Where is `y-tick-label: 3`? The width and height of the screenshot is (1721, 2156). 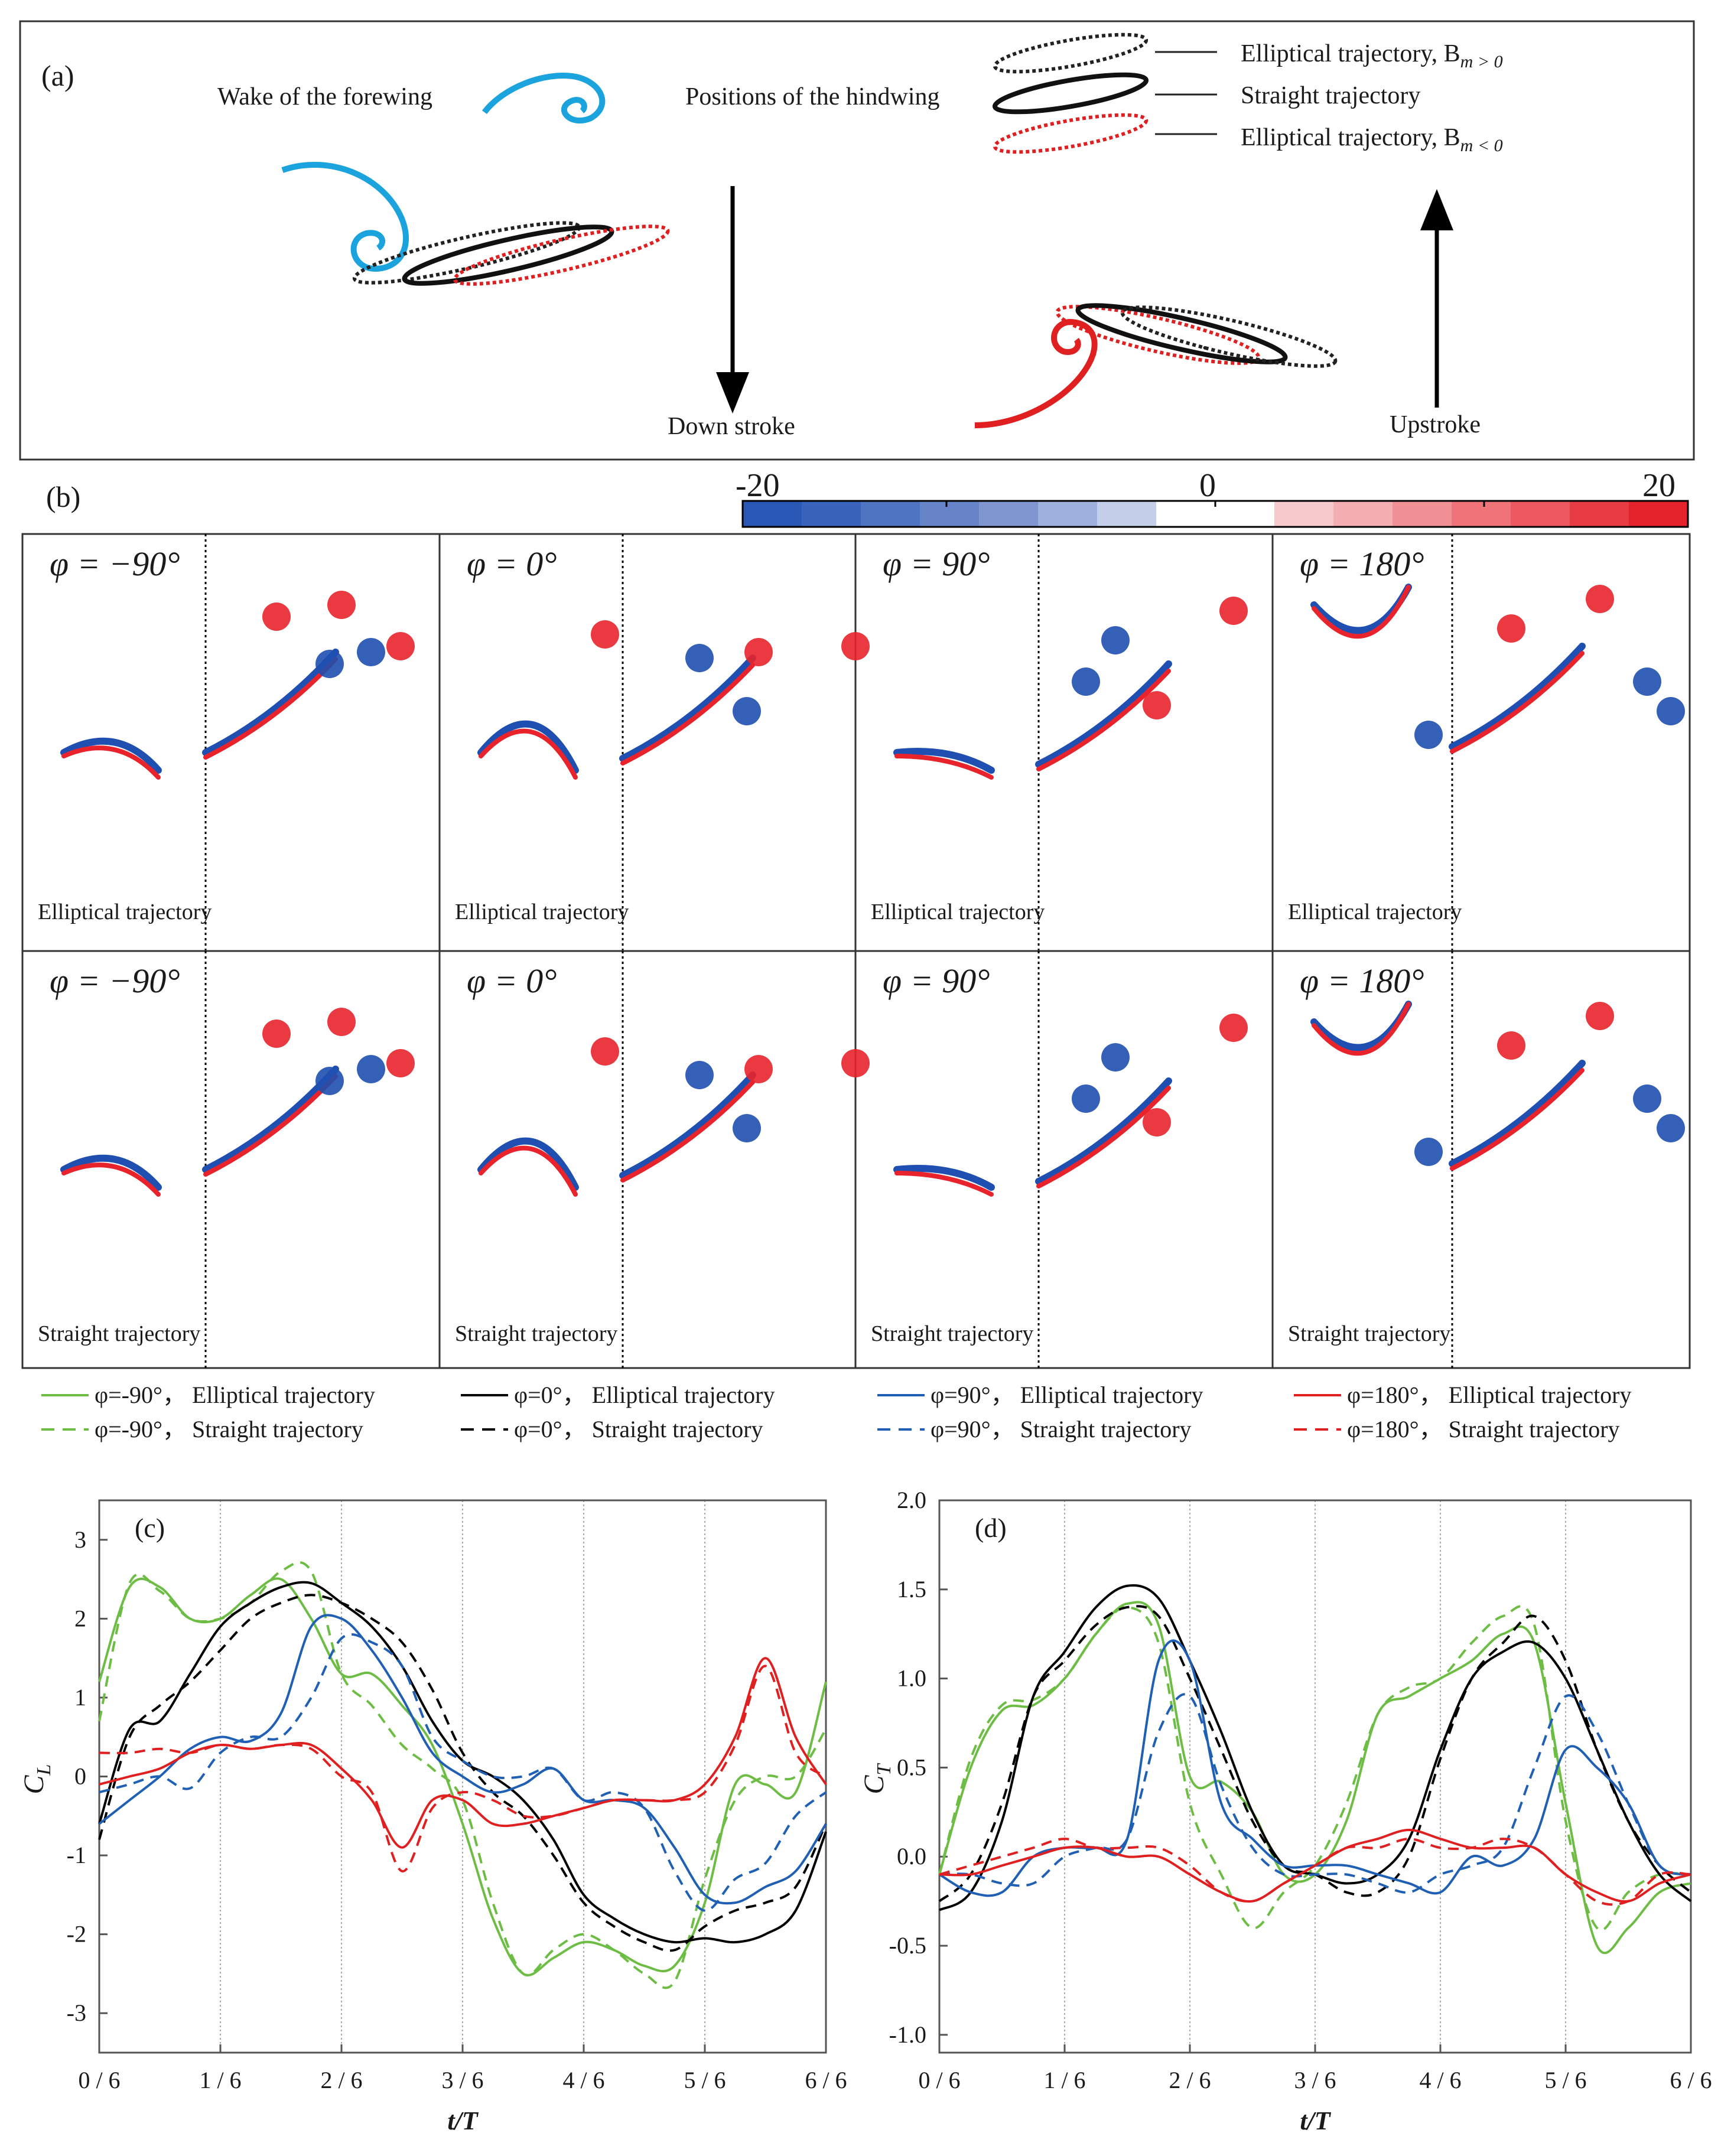
y-tick-label: 3 is located at coordinates (80, 1539).